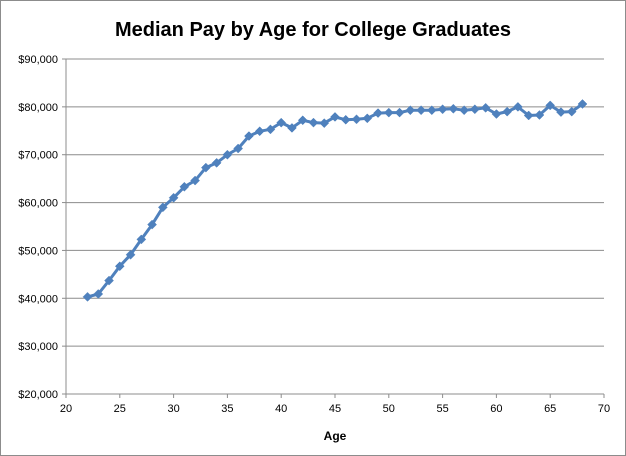  What do you see at coordinates (281, 409) in the screenshot?
I see `x-tick-label: 40` at bounding box center [281, 409].